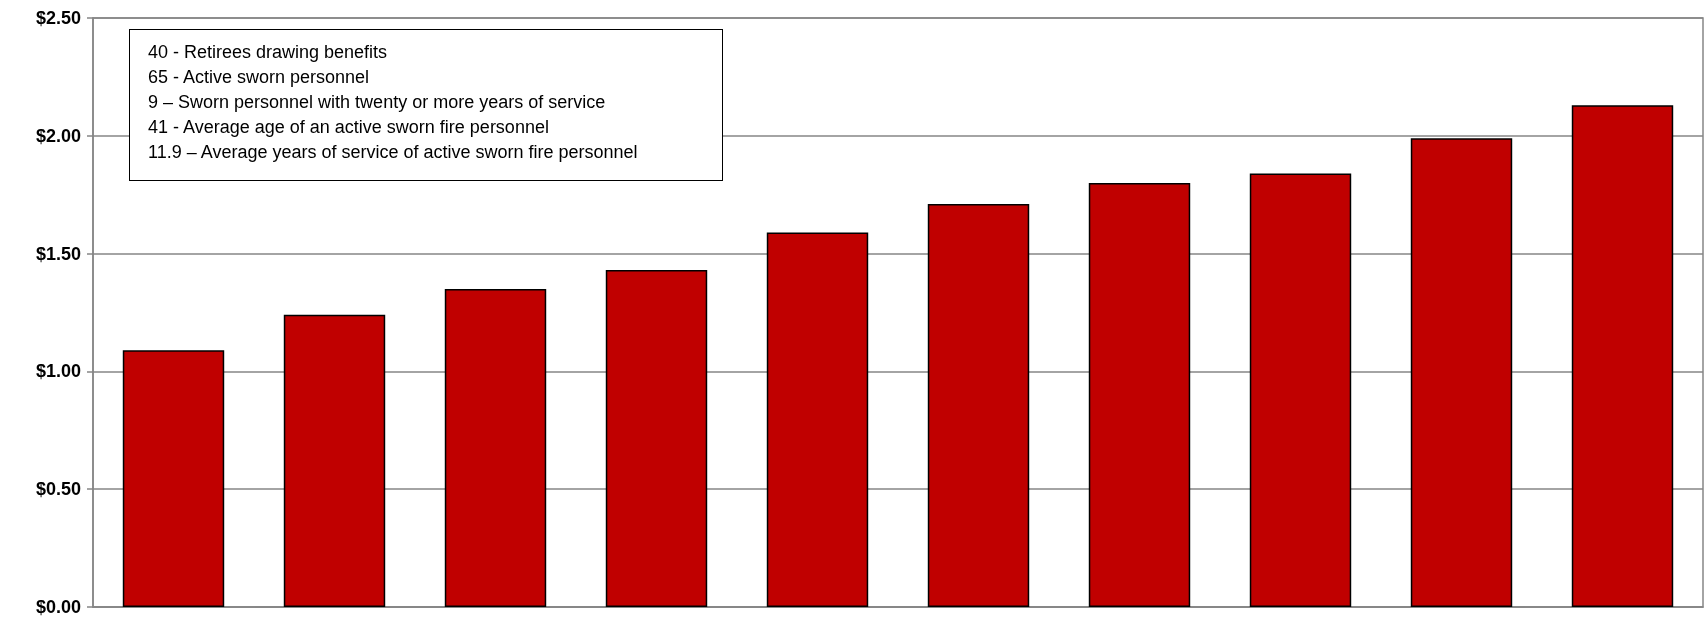 The width and height of the screenshot is (1706, 619). Describe the element at coordinates (58, 489) in the screenshot. I see `y-tick-label: $0.50` at that location.